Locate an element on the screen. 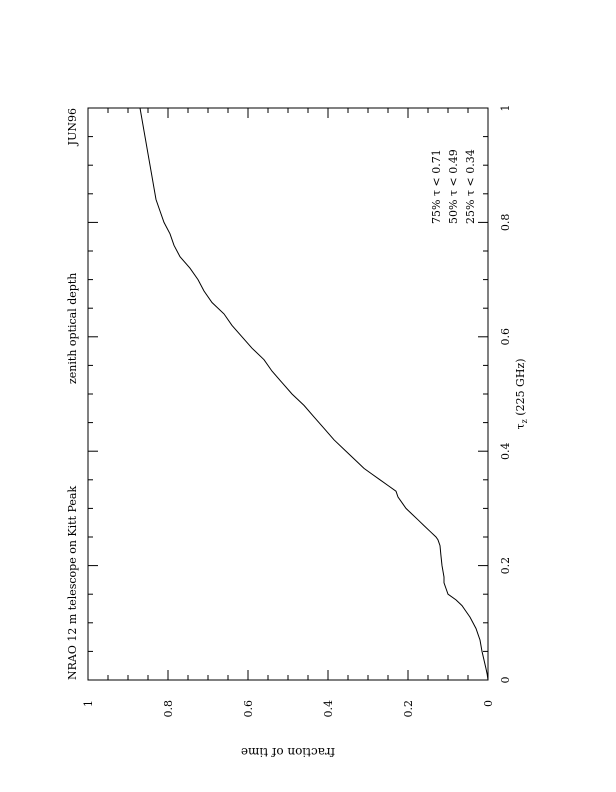  y-tick-label: 1 is located at coordinates (88, 703).